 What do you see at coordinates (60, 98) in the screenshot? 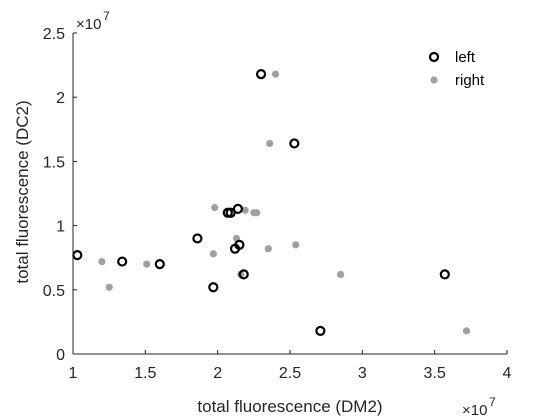
I see `y-tick-label: 2` at bounding box center [60, 98].